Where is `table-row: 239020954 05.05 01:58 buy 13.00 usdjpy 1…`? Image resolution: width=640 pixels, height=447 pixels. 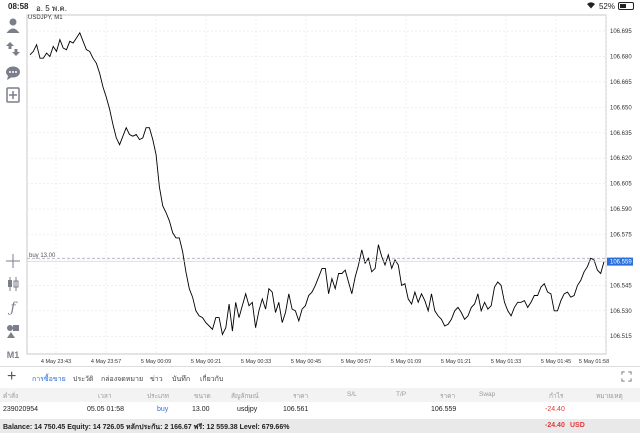 table-row: 239020954 05.05 01:58 buy 13.00 usdjpy 1… is located at coordinates (320, 410).